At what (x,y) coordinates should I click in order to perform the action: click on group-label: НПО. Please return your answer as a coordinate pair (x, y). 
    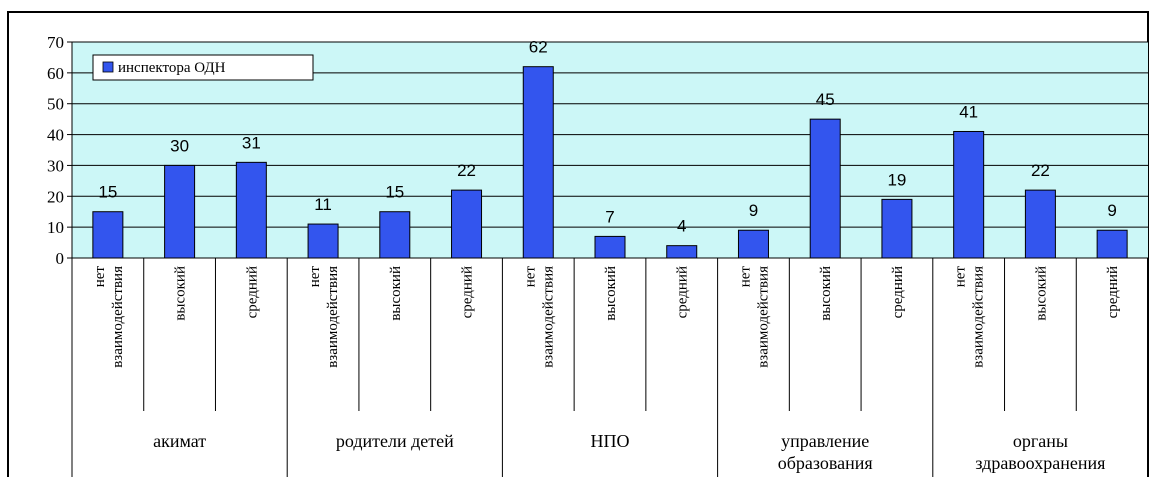
    Looking at the image, I should click on (610, 441).